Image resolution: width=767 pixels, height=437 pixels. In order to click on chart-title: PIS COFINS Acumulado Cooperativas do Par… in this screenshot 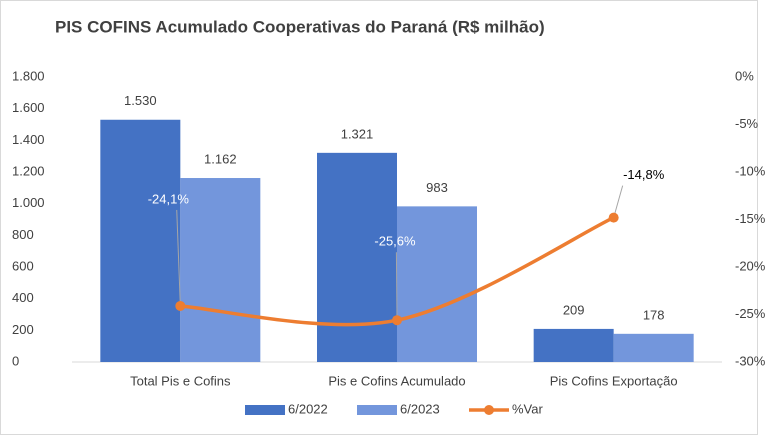, I will do `click(300, 26)`.